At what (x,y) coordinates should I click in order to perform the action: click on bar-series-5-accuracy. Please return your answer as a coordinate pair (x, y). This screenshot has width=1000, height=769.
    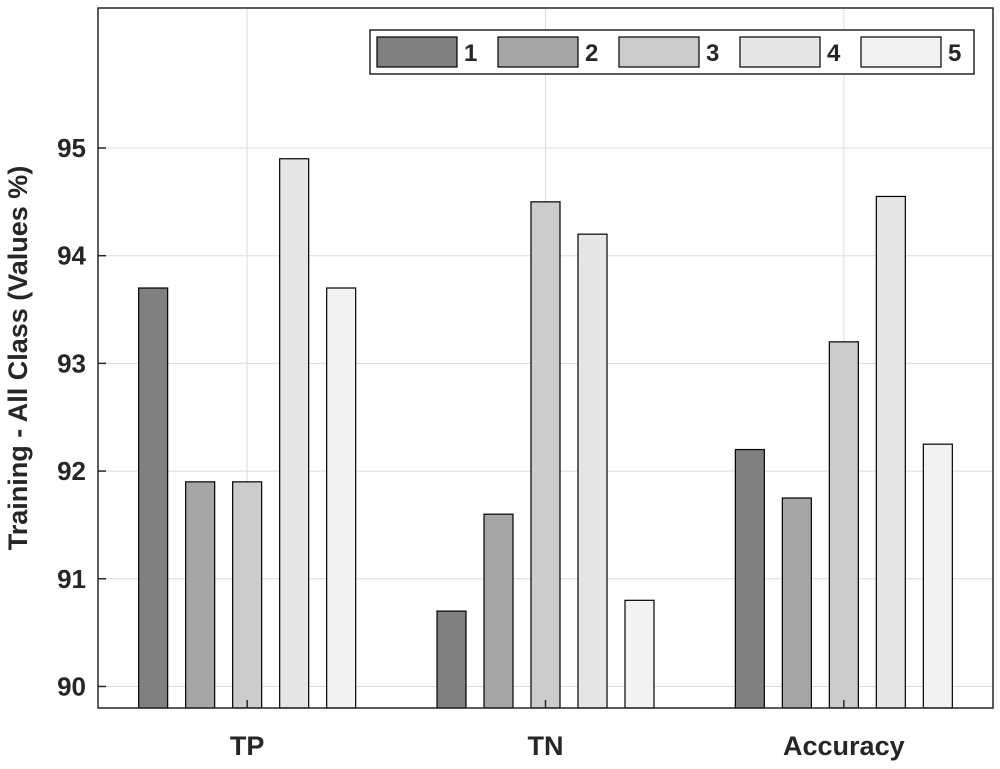
    Looking at the image, I should click on (937, 576).